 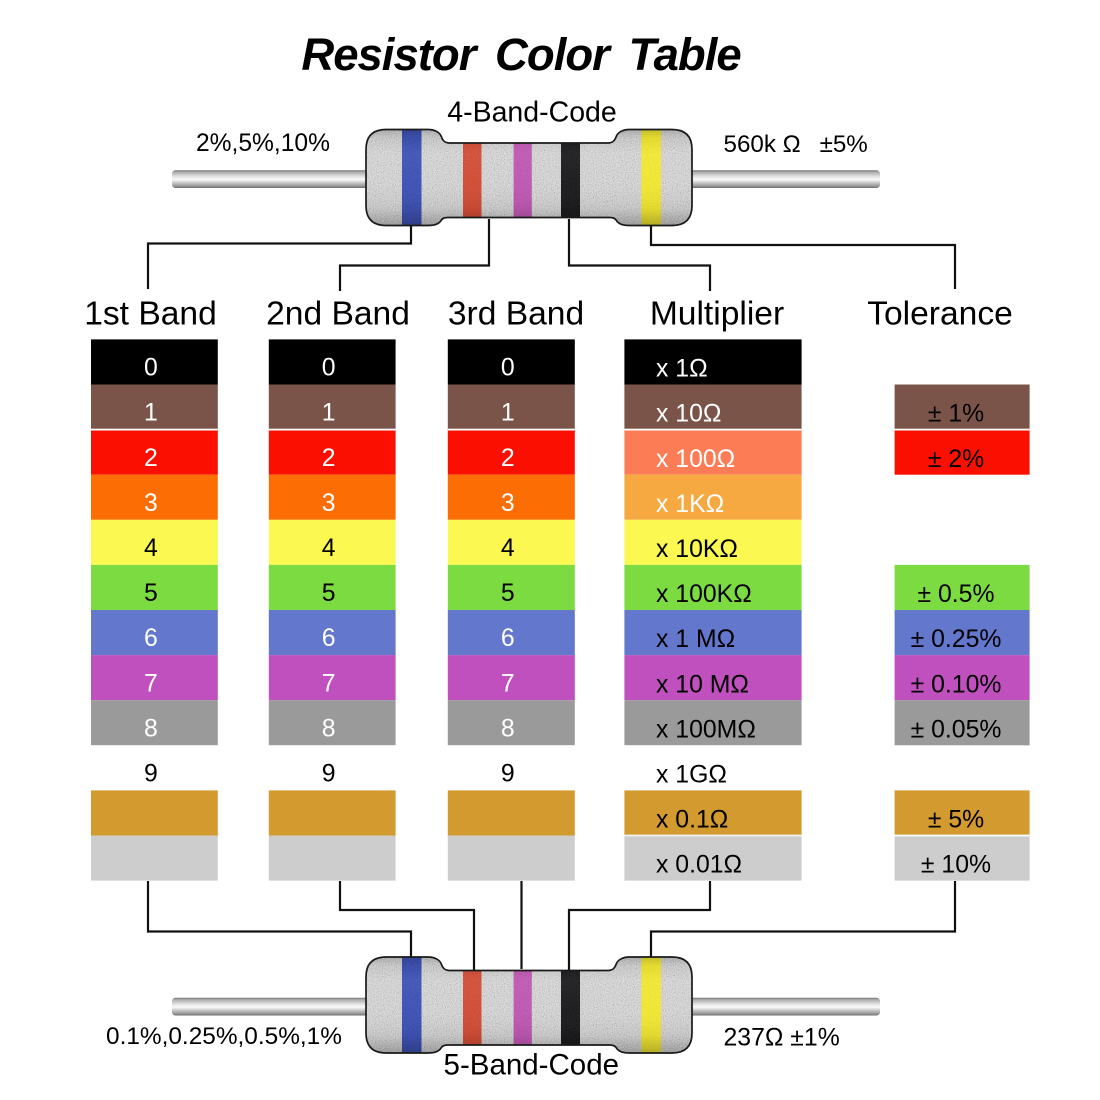 I want to click on svg-text: ± 0.05%, so click(x=956, y=729).